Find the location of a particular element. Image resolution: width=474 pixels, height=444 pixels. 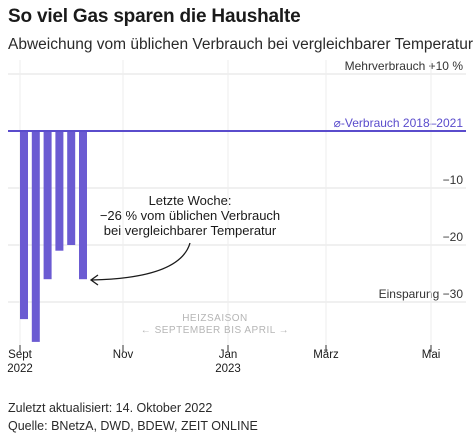

y-tick-label: ⌀-Verbrauch 2018–2021 is located at coordinates (399, 123).